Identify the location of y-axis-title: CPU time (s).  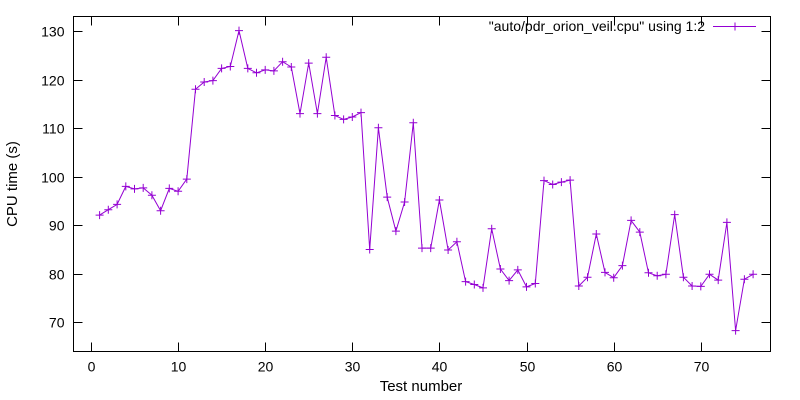
(12, 184).